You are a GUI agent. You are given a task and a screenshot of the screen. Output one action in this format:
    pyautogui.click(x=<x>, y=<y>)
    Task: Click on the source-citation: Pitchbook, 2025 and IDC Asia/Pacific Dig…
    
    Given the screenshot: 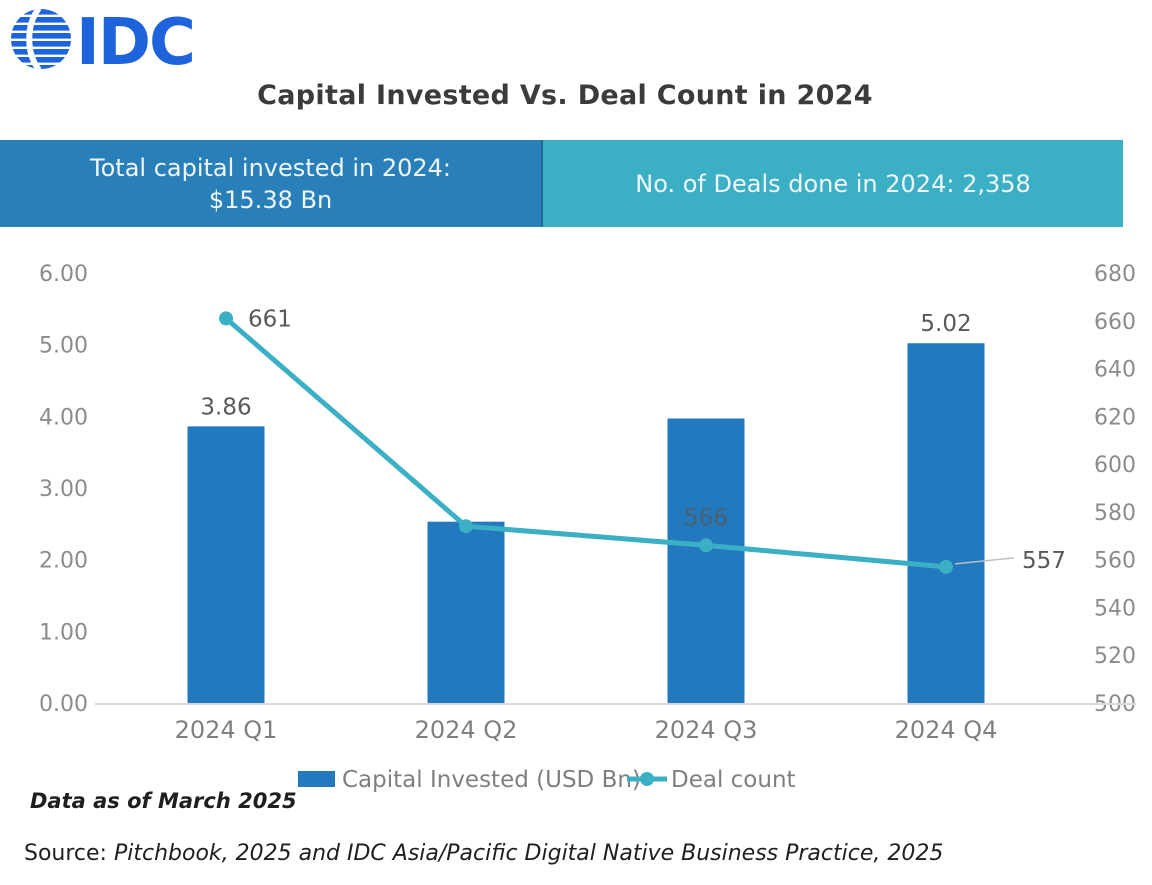 What is the action you would take?
    pyautogui.click(x=528, y=853)
    